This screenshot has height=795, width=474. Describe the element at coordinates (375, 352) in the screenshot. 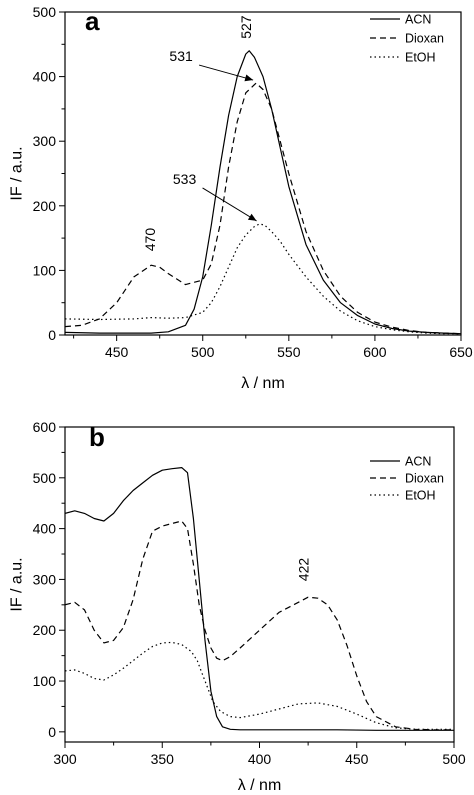

I see `x-tick-label: 600` at that location.